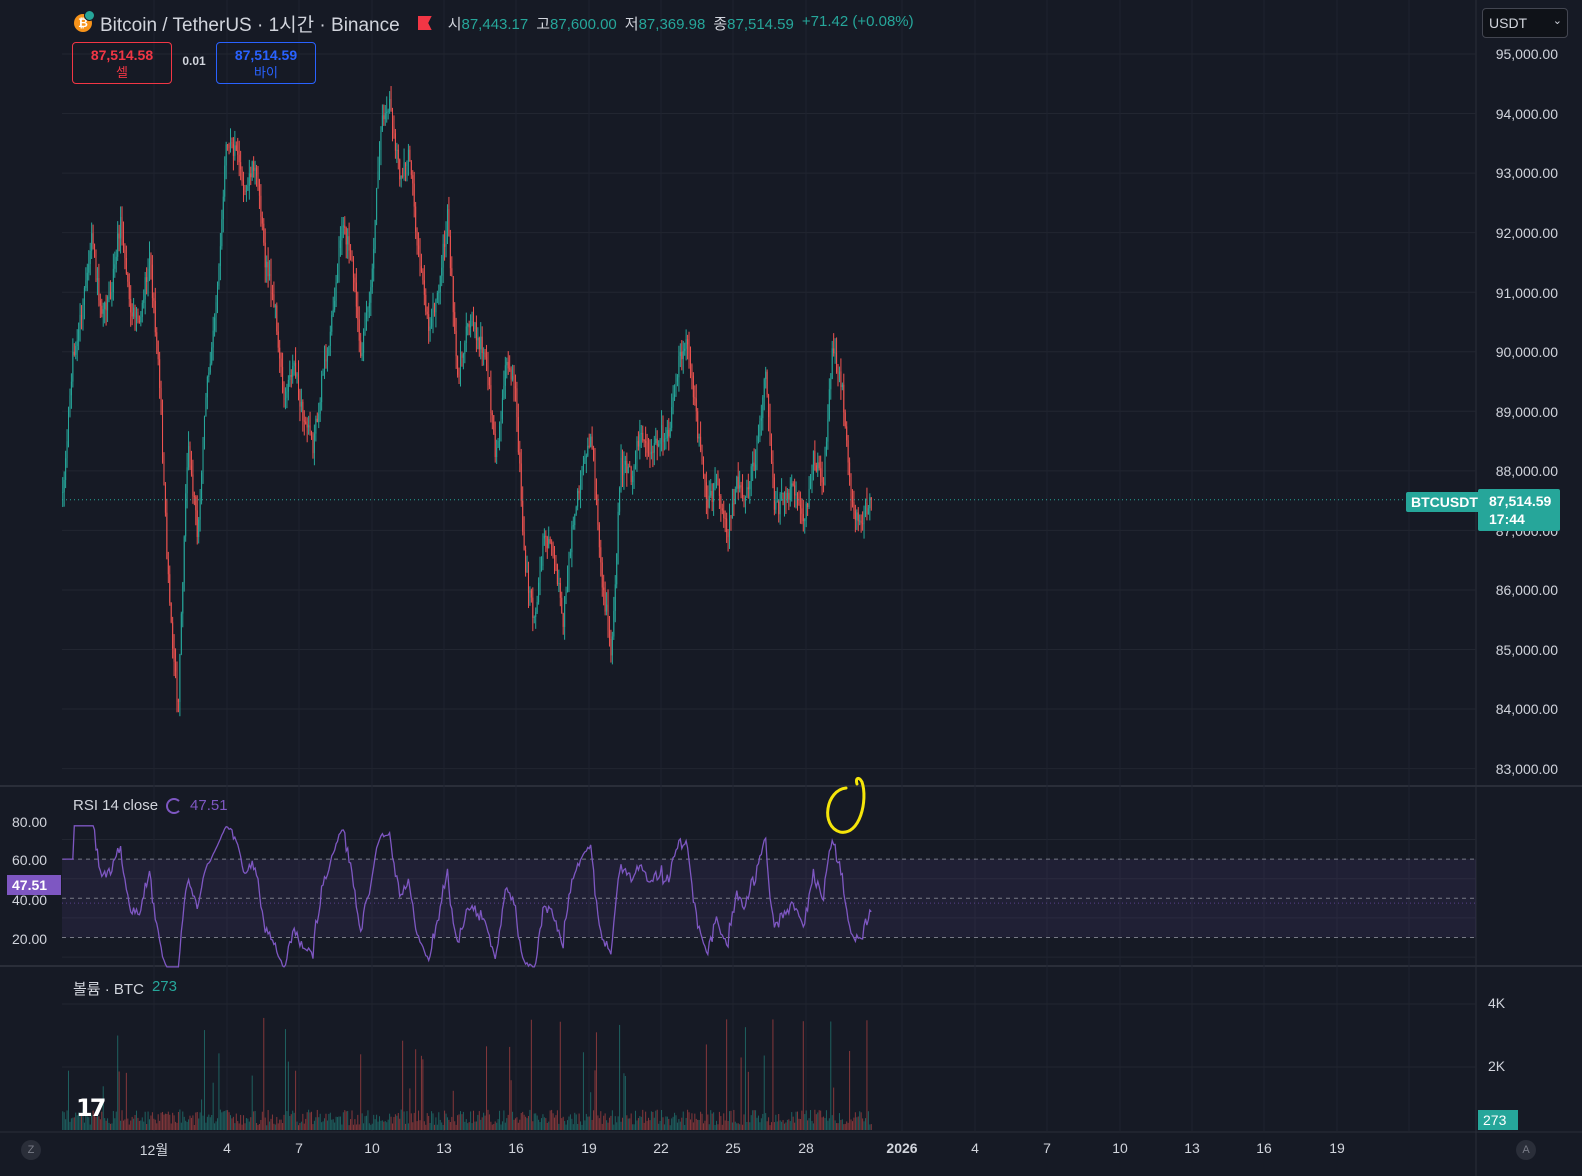  What do you see at coordinates (125, 988) in the screenshot?
I see `volume-legend: 볼륨 · BTC 273` at bounding box center [125, 988].